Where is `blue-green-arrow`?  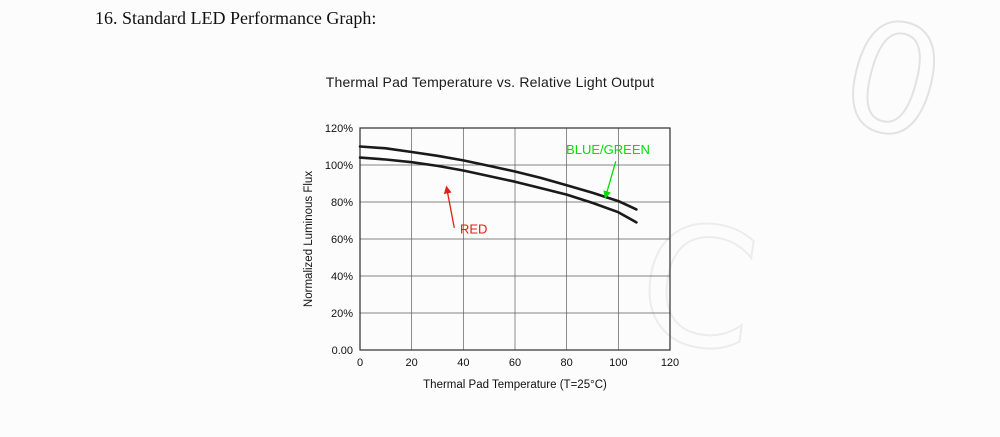
blue-green-arrow is located at coordinates (610, 180).